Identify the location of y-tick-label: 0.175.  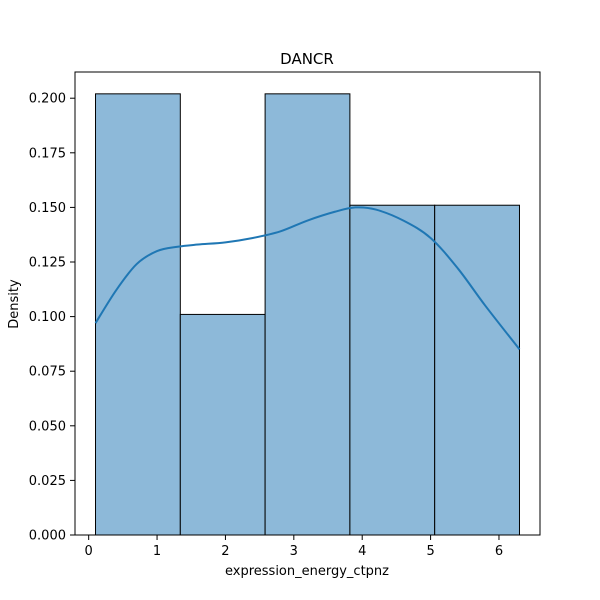
(47, 153).